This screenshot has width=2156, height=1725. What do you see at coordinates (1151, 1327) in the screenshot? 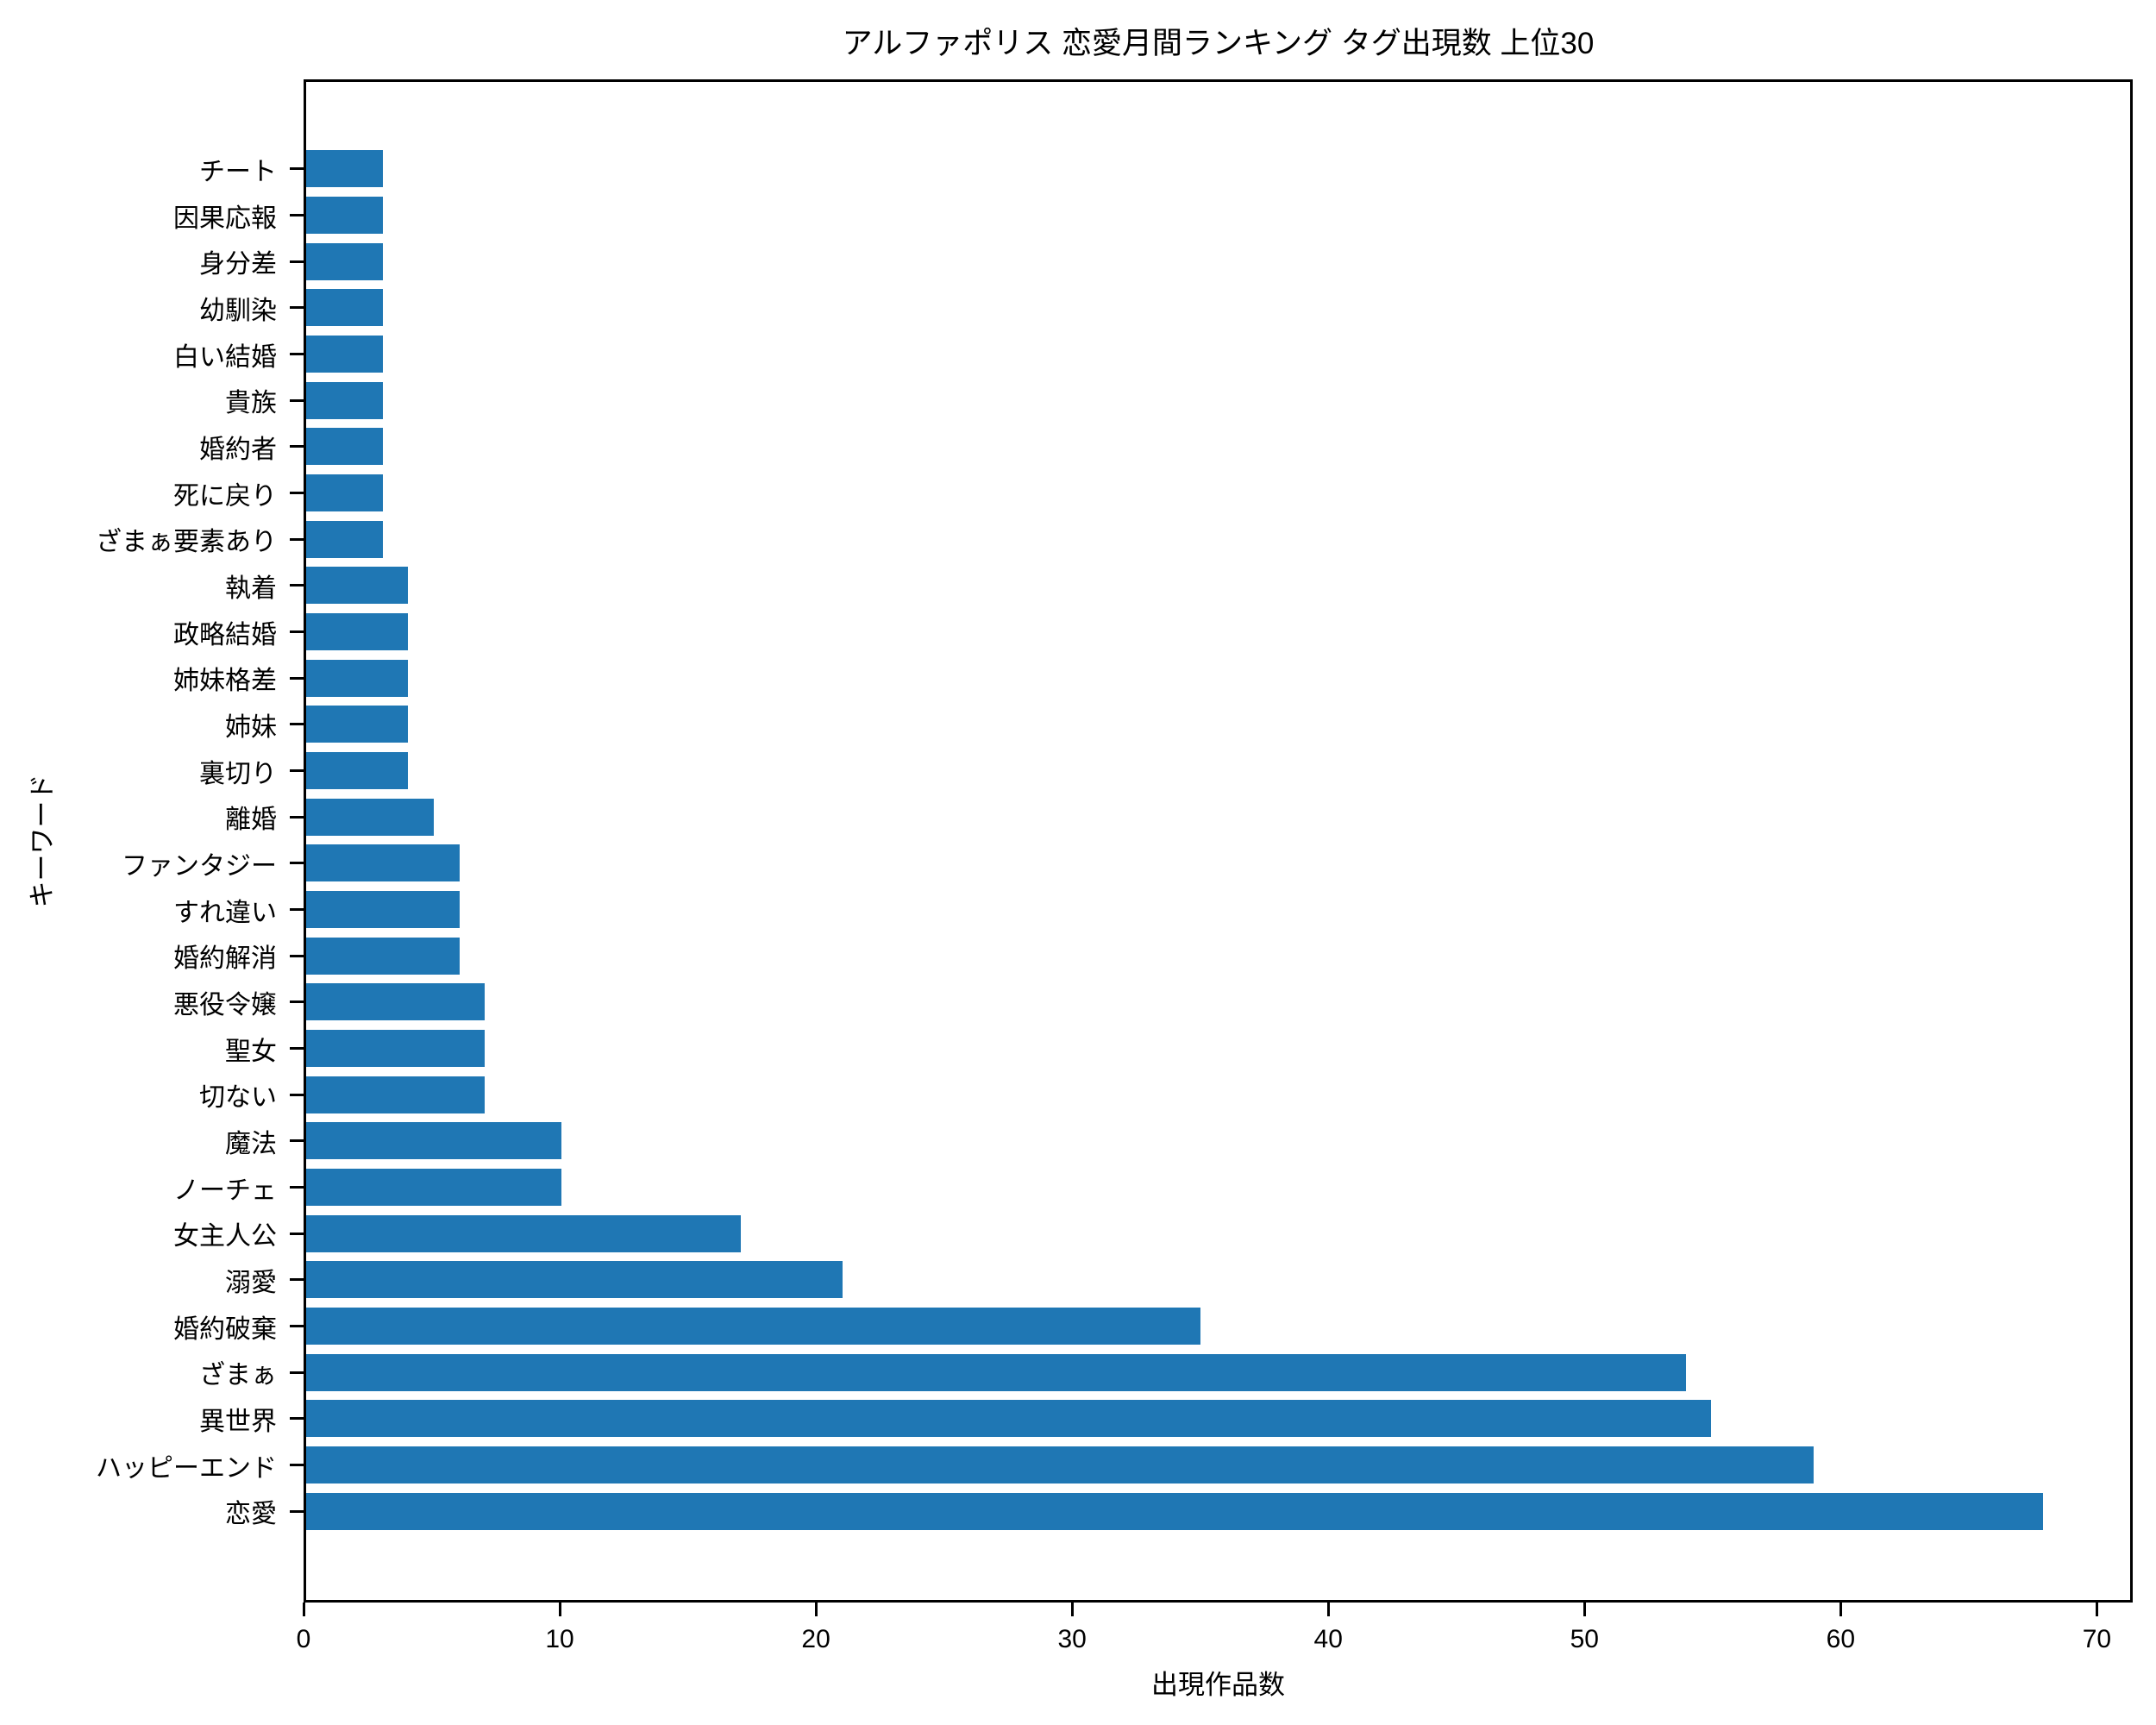
I see `bar-row: 婚約破棄` at bounding box center [1151, 1327].